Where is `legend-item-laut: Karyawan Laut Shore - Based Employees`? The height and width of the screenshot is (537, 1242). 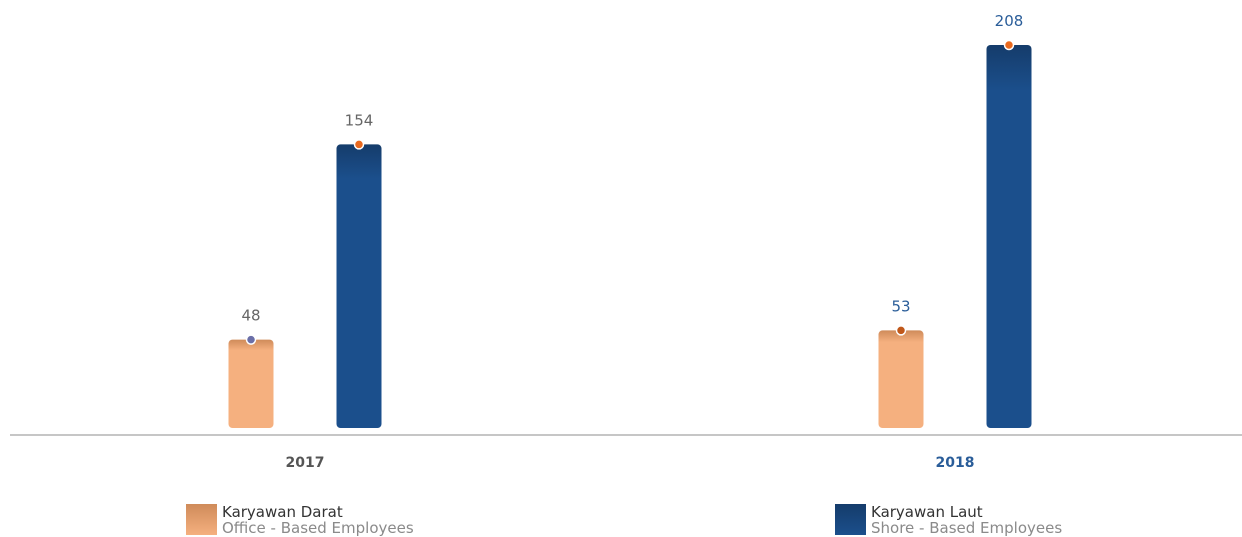
legend-item-laut: Karyawan Laut Shore - Based Employees is located at coordinates (948, 520).